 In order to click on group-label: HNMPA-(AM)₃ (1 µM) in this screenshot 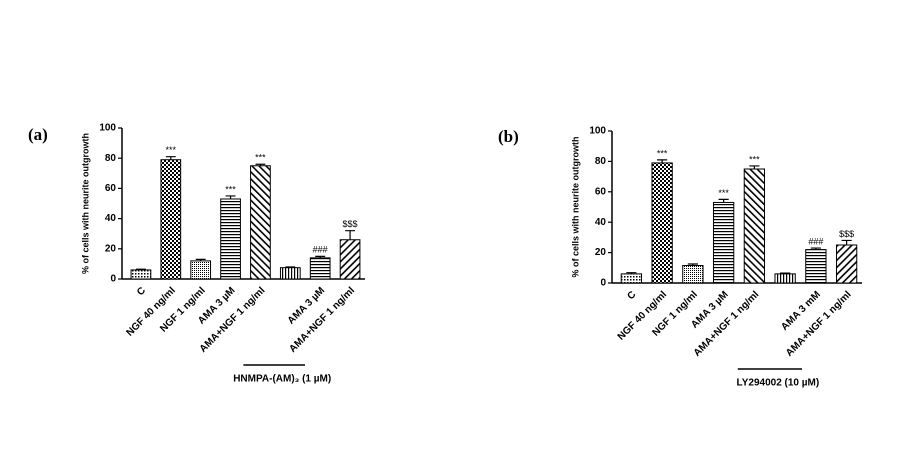, I will do `click(282, 379)`.